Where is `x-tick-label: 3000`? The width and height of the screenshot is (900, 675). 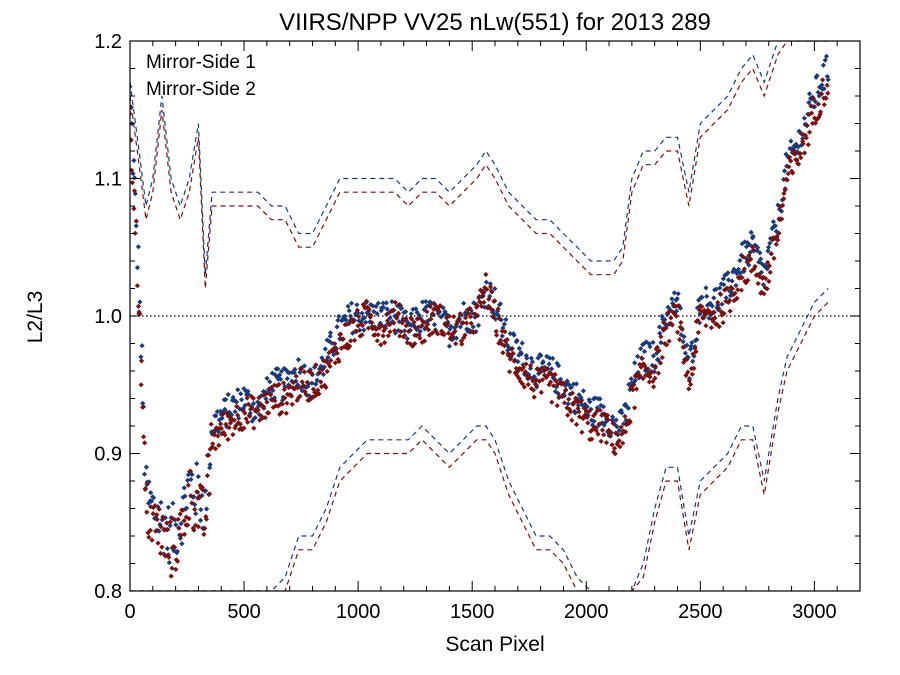
x-tick-label: 3000 is located at coordinates (814, 612).